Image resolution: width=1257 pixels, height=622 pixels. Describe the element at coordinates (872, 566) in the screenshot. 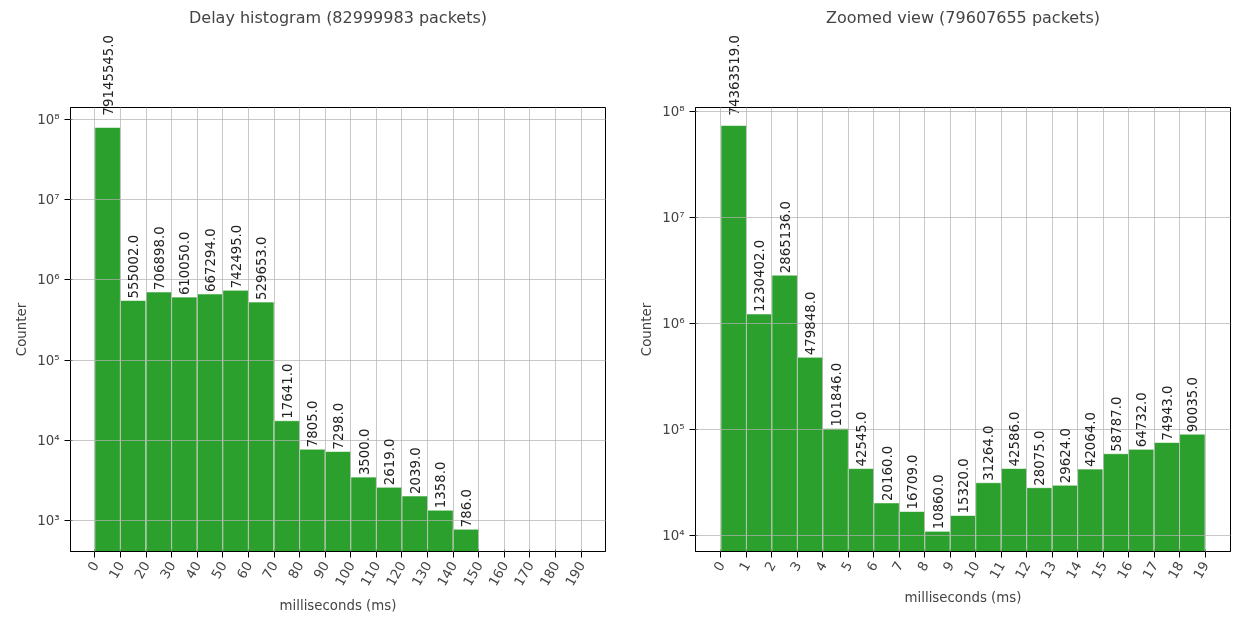

I see `x-tick-label: 6` at that location.